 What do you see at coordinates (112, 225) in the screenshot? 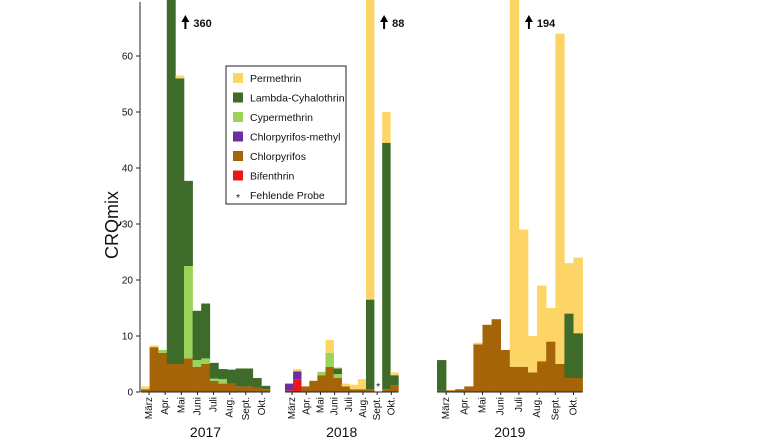
I see `y-axis-title: CRQmix` at bounding box center [112, 225].